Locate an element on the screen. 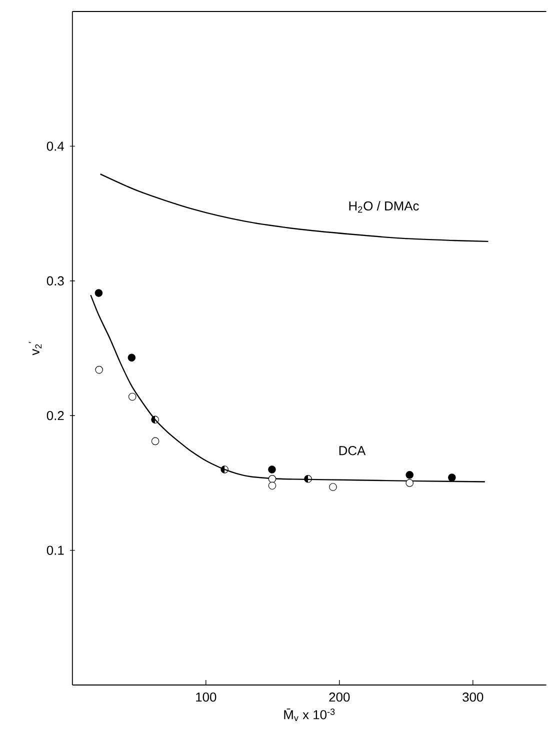 The height and width of the screenshot is (738, 548). annotation: H$_{2}$O / DMAc is located at coordinates (384, 207).